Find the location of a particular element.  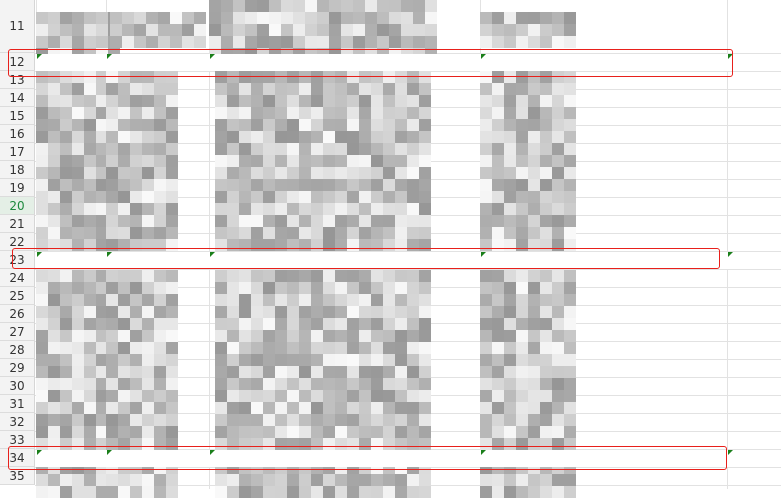

row-header: 20 is located at coordinates (17, 206).